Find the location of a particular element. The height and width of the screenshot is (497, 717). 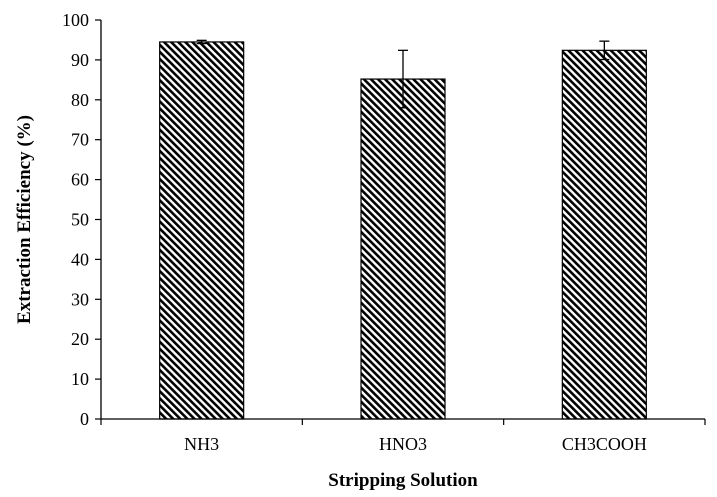

y-tick-label: 0 is located at coordinates (84, 419).